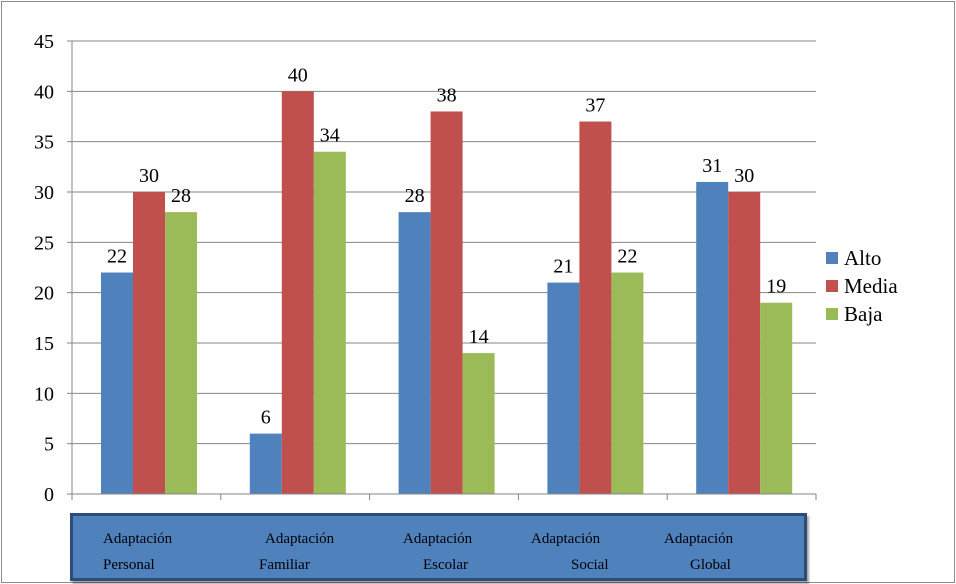  What do you see at coordinates (737, 551) in the screenshot?
I see `category-label-global: Adaptación Global` at bounding box center [737, 551].